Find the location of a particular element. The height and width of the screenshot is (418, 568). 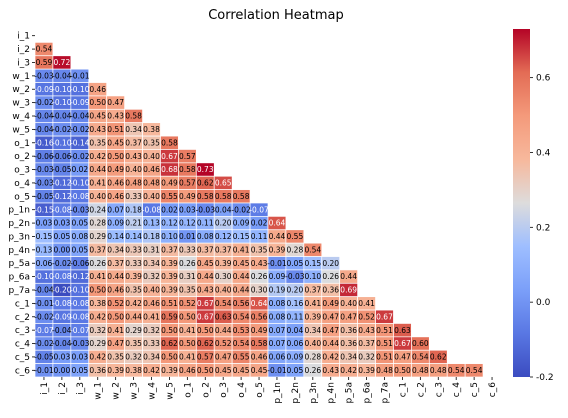

cell-value-label: 0.09 is located at coordinates (277, 276).